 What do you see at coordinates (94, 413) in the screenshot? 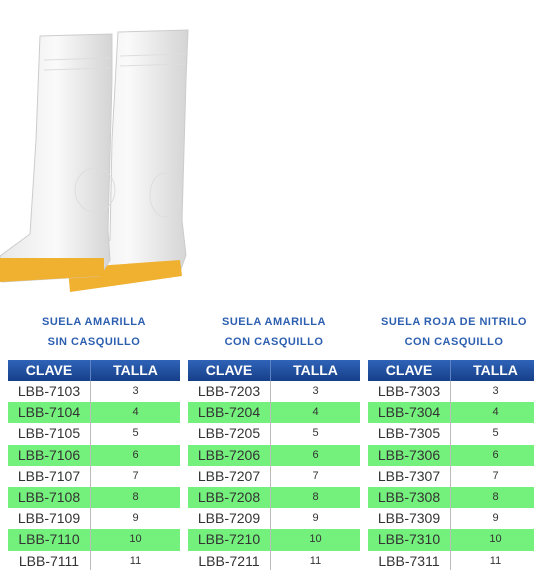
I see `table-row: LBB-7104 4` at bounding box center [94, 413].